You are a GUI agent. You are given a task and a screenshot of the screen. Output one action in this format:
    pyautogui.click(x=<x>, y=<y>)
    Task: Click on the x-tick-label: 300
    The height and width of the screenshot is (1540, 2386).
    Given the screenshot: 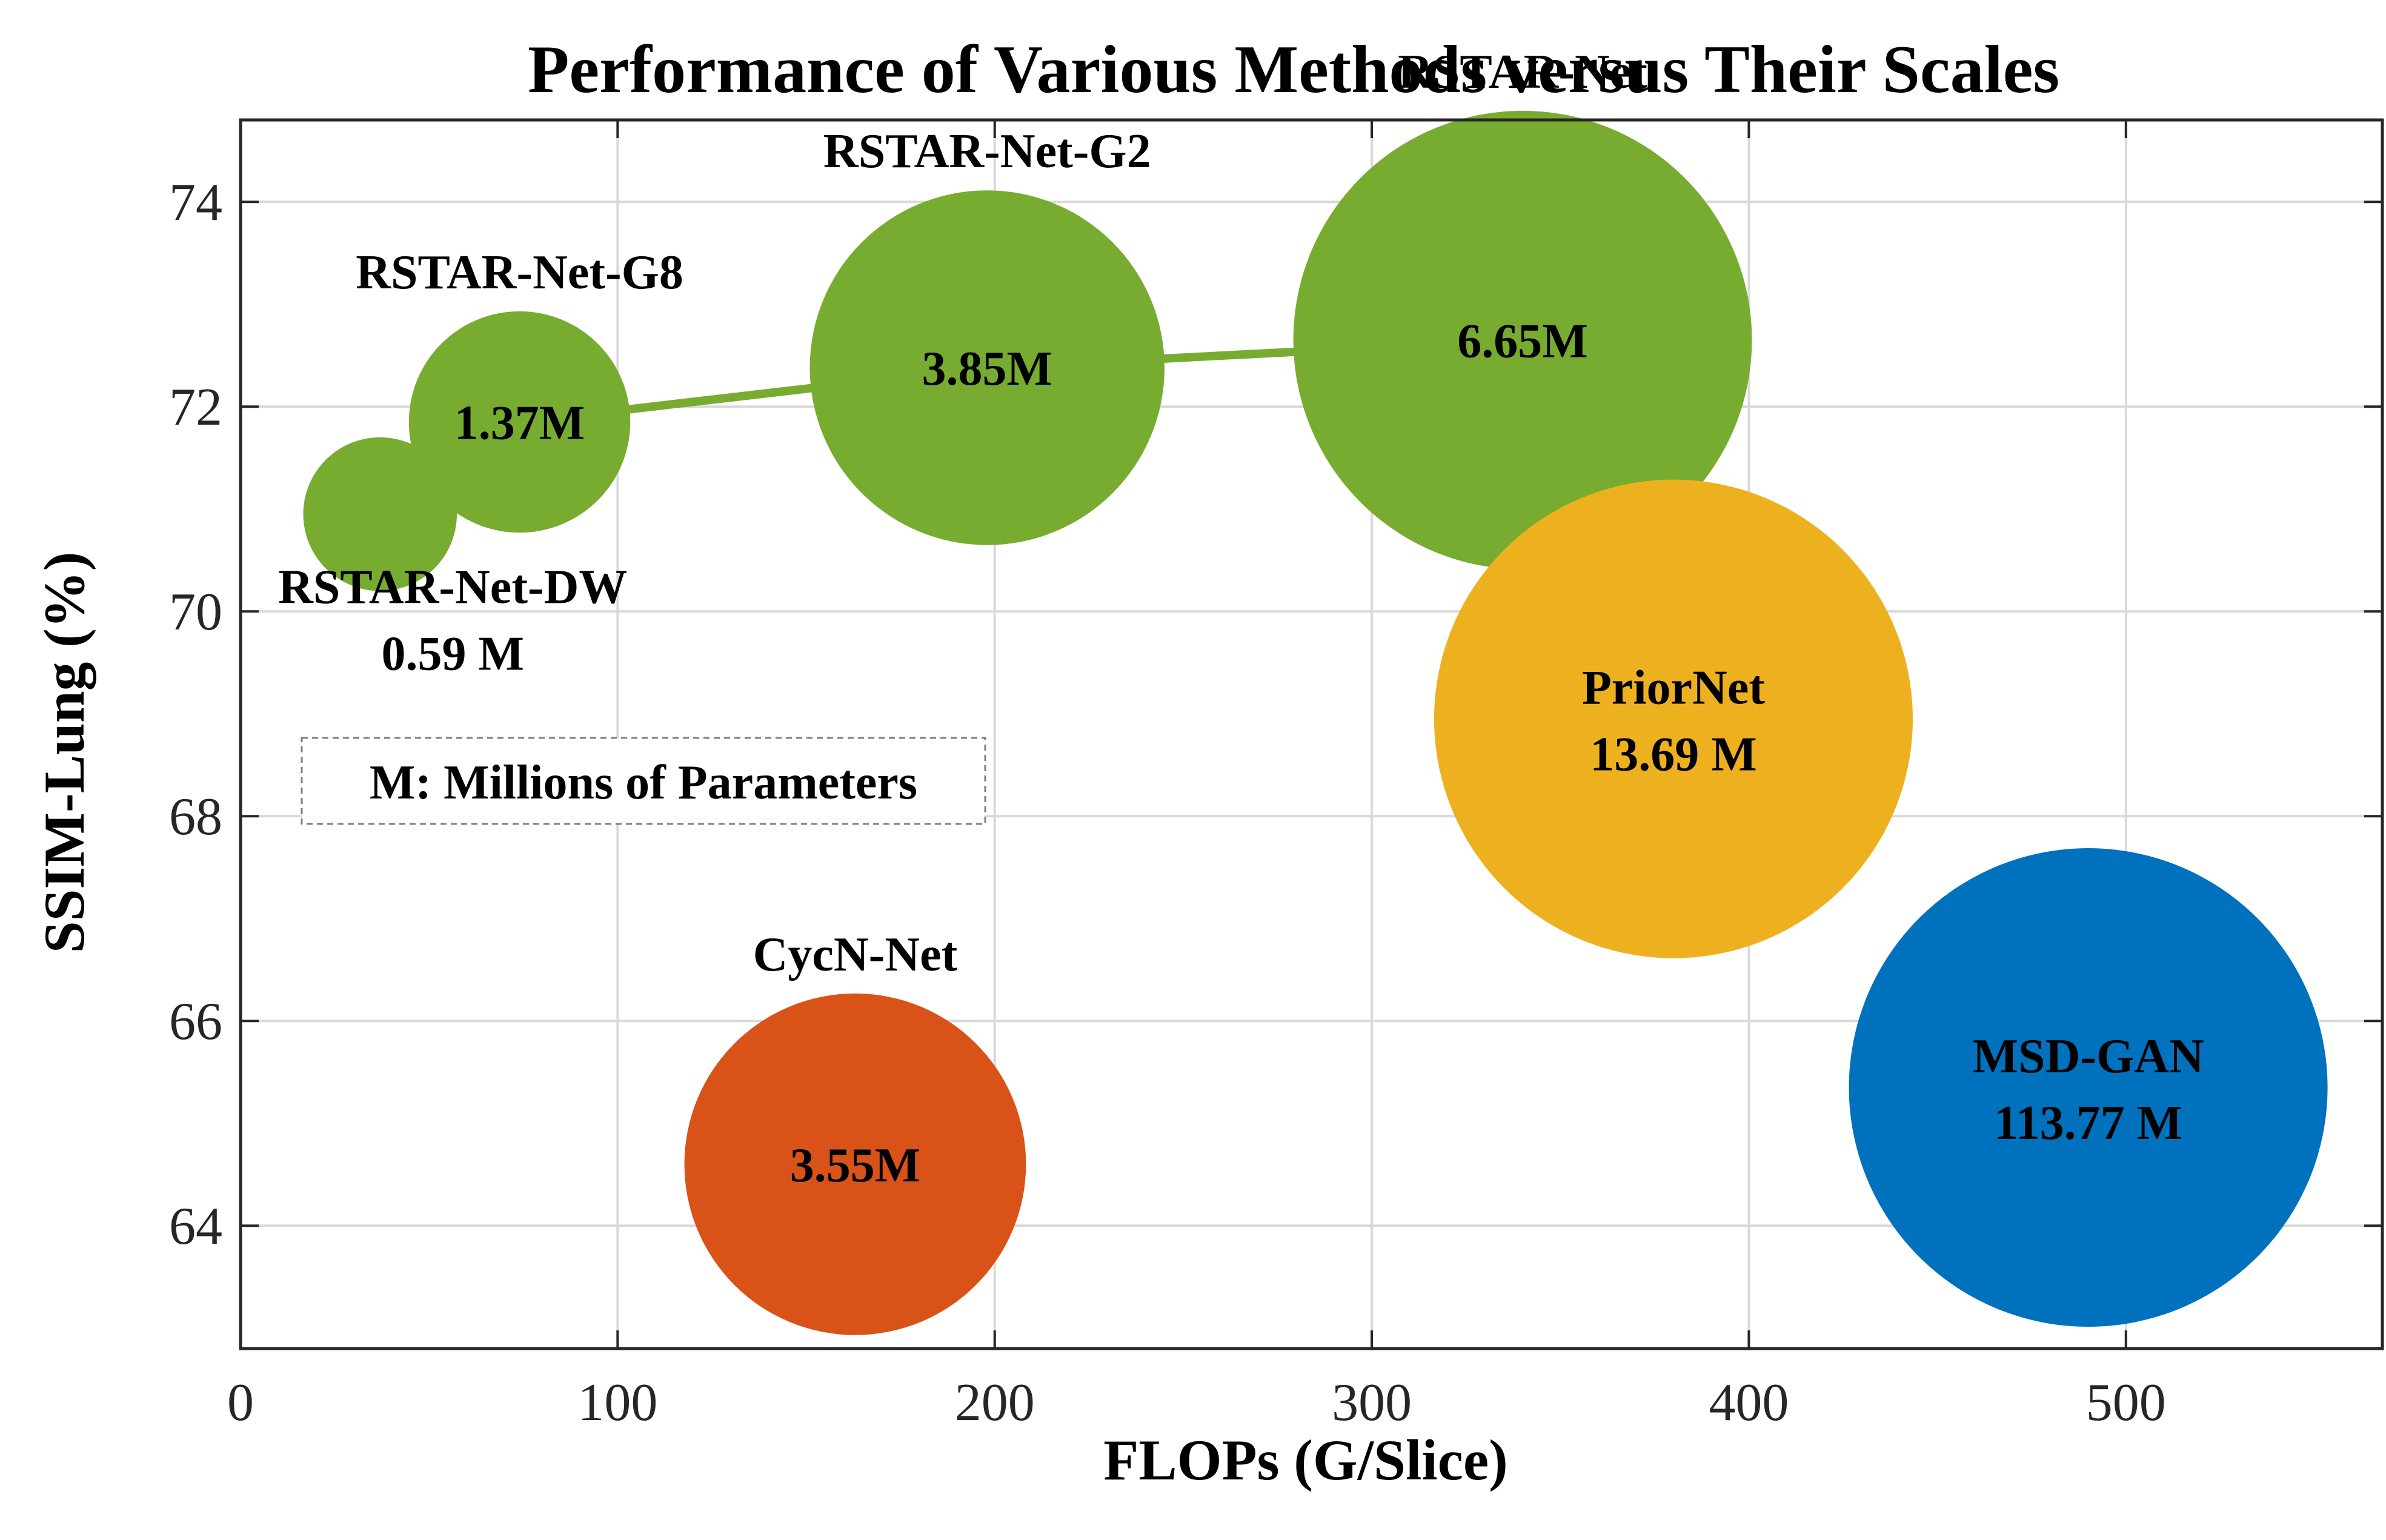 What is the action you would take?
    pyautogui.click(x=1372, y=1402)
    